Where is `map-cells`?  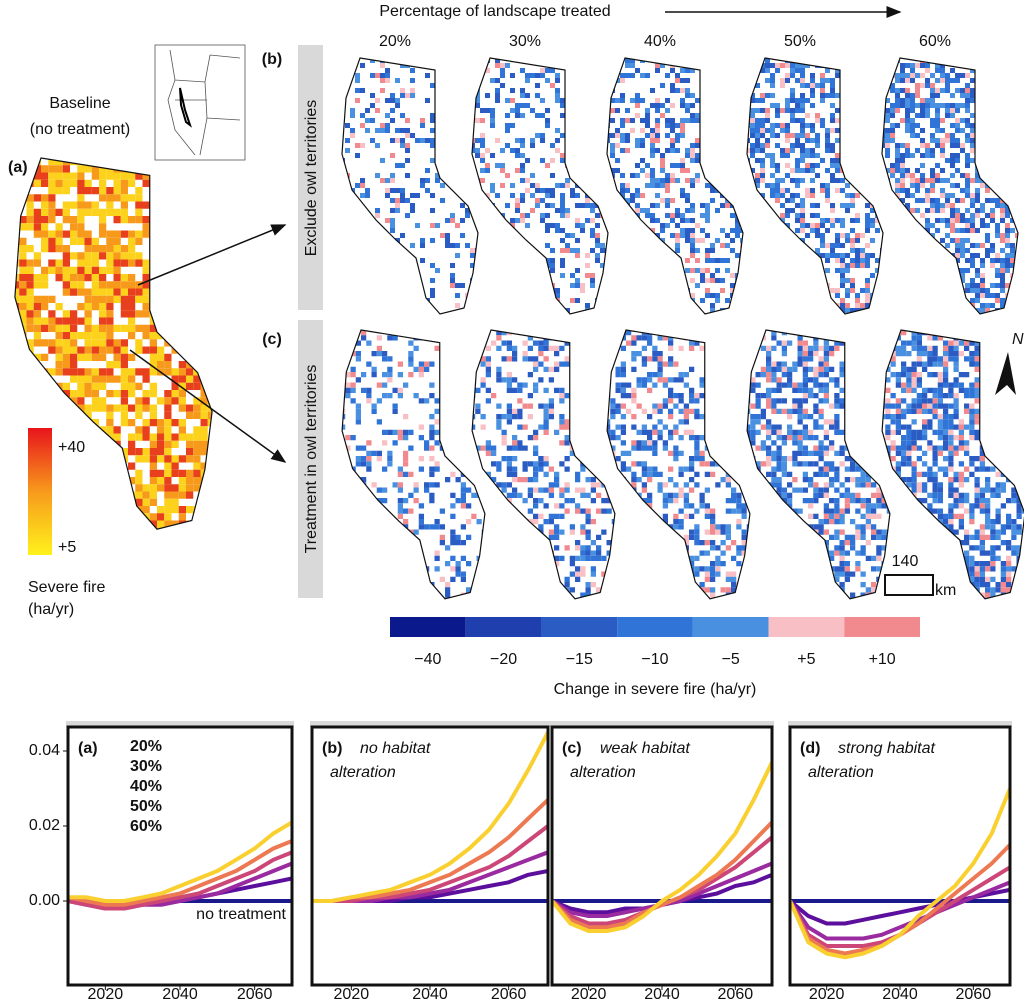
map-cells is located at coordinates (540, 186).